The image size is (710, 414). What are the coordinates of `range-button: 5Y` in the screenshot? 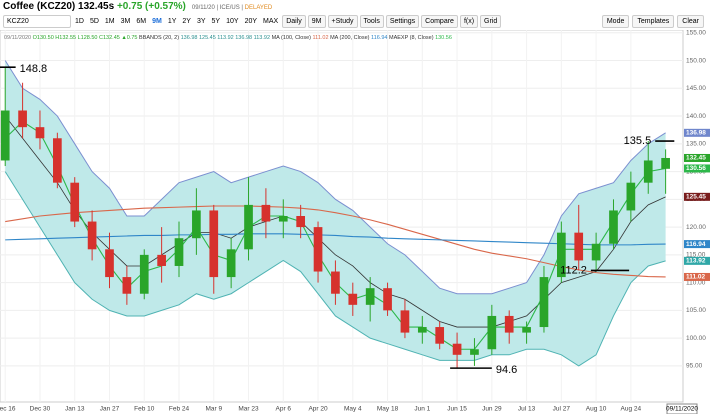 It's located at (216, 21).